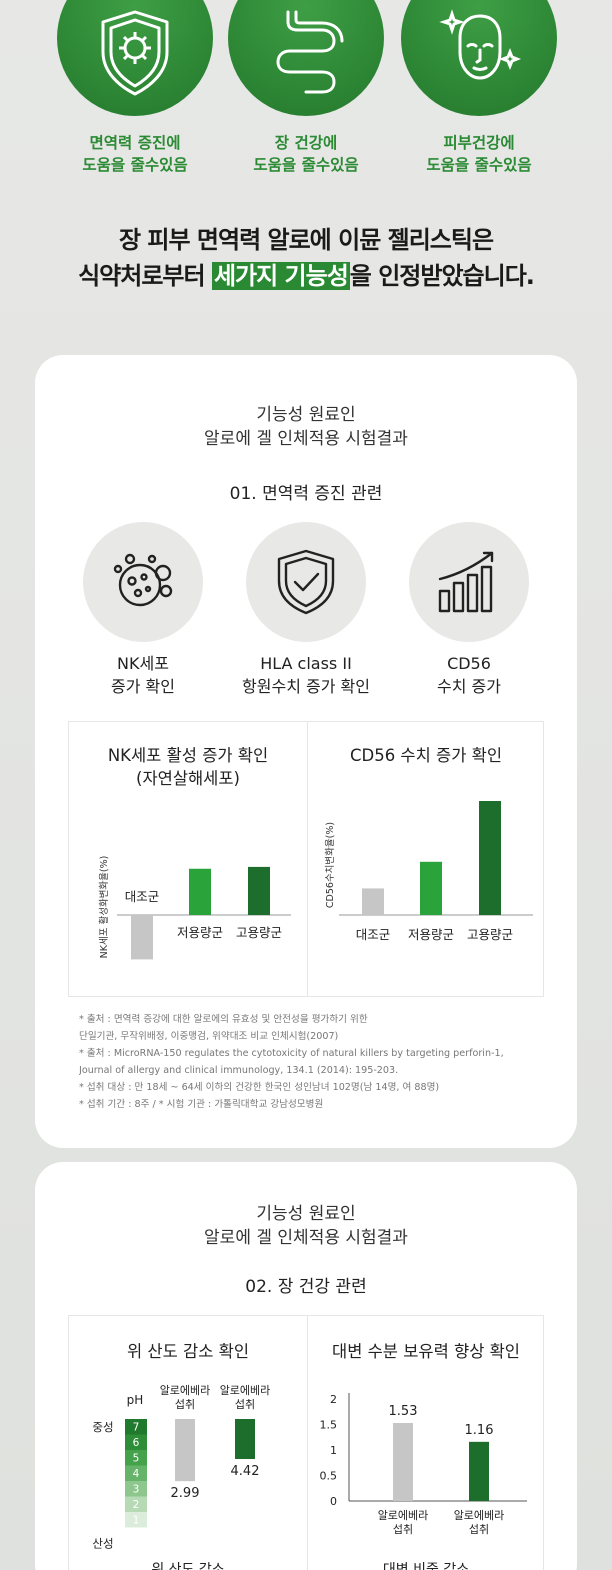 Image resolution: width=612 pixels, height=1570 pixels. I want to click on feature-label-line1: NK세포, so click(143, 663).